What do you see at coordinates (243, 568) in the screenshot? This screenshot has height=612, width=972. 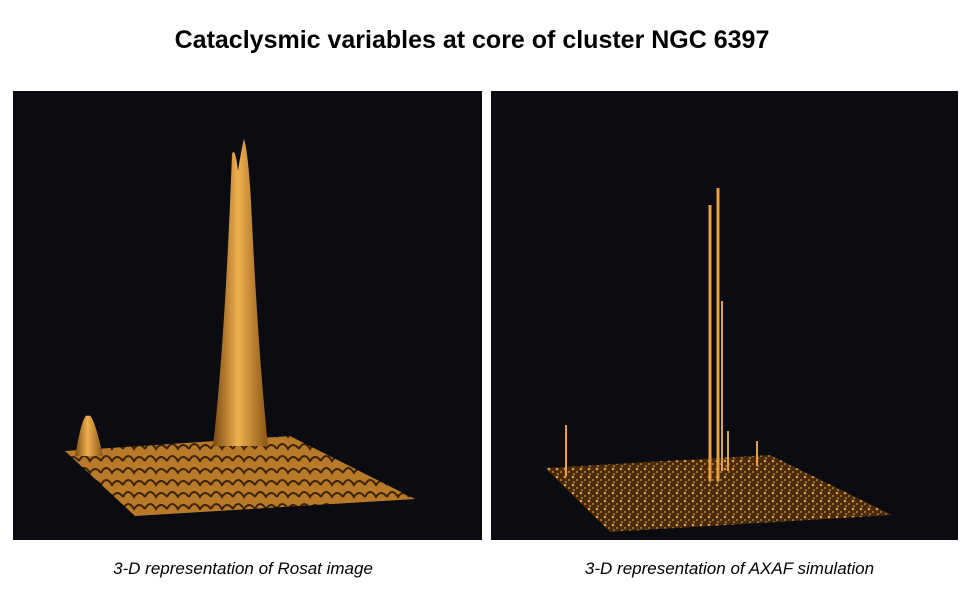 I see `caption: 3-D representation of Rosat image` at bounding box center [243, 568].